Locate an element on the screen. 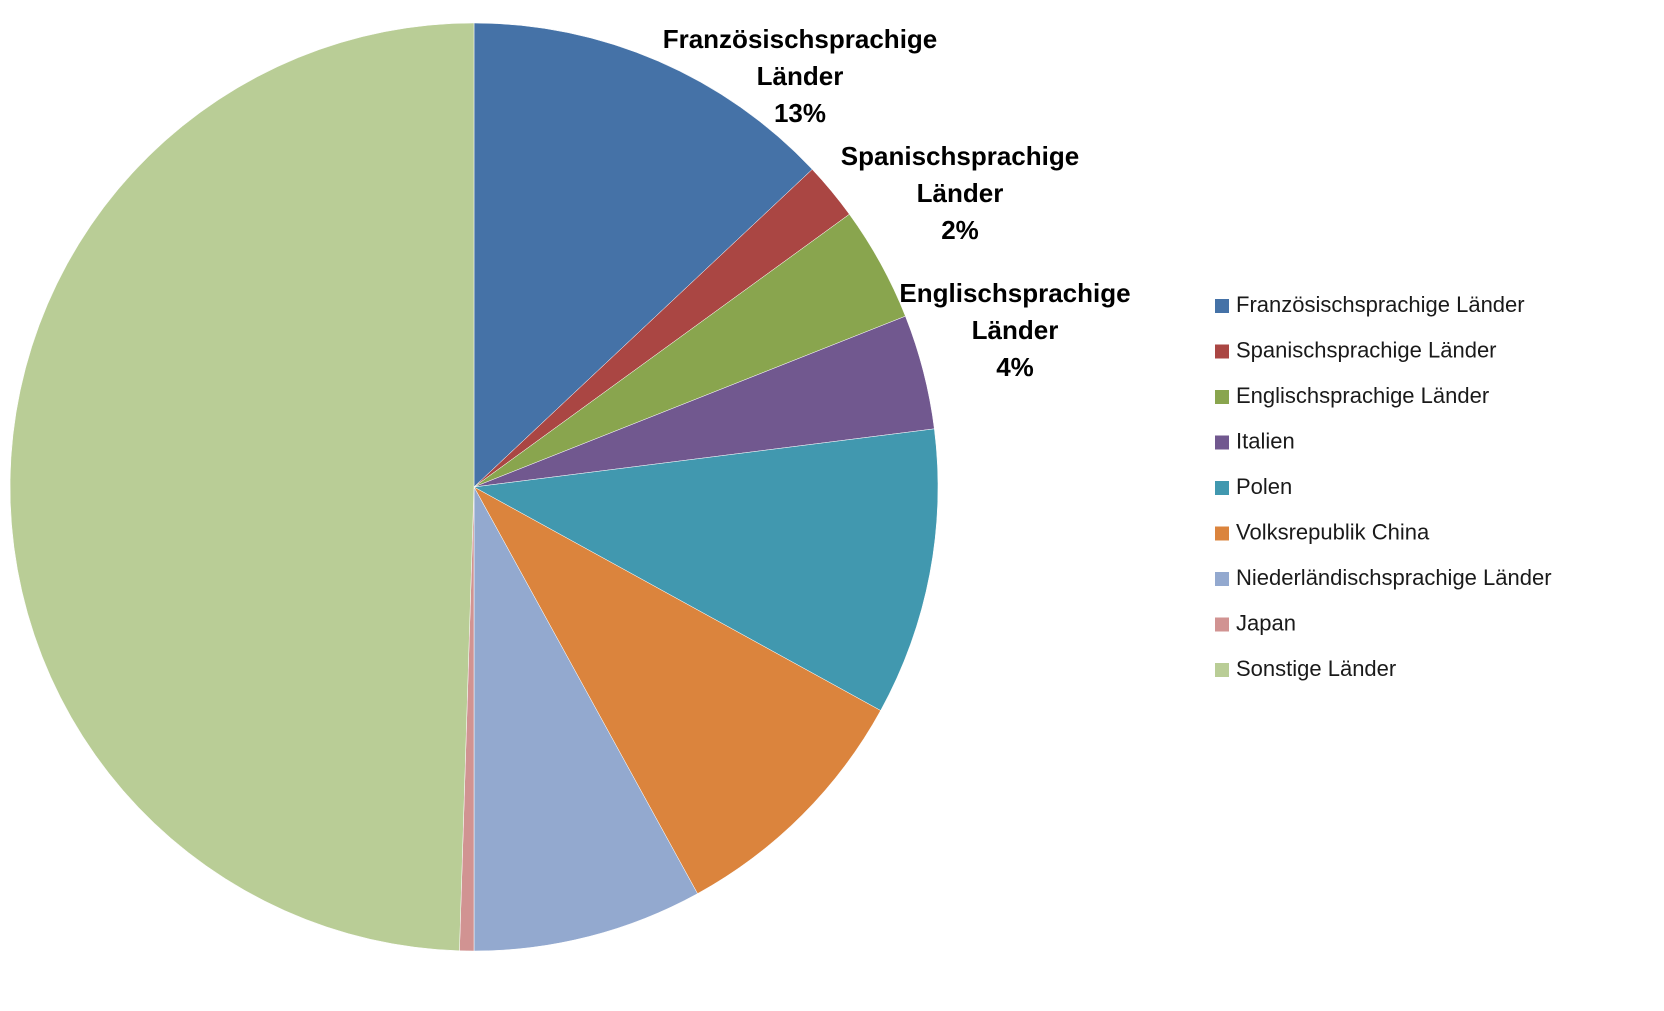  legend-label: Französischsprachige Länder is located at coordinates (1380, 304).